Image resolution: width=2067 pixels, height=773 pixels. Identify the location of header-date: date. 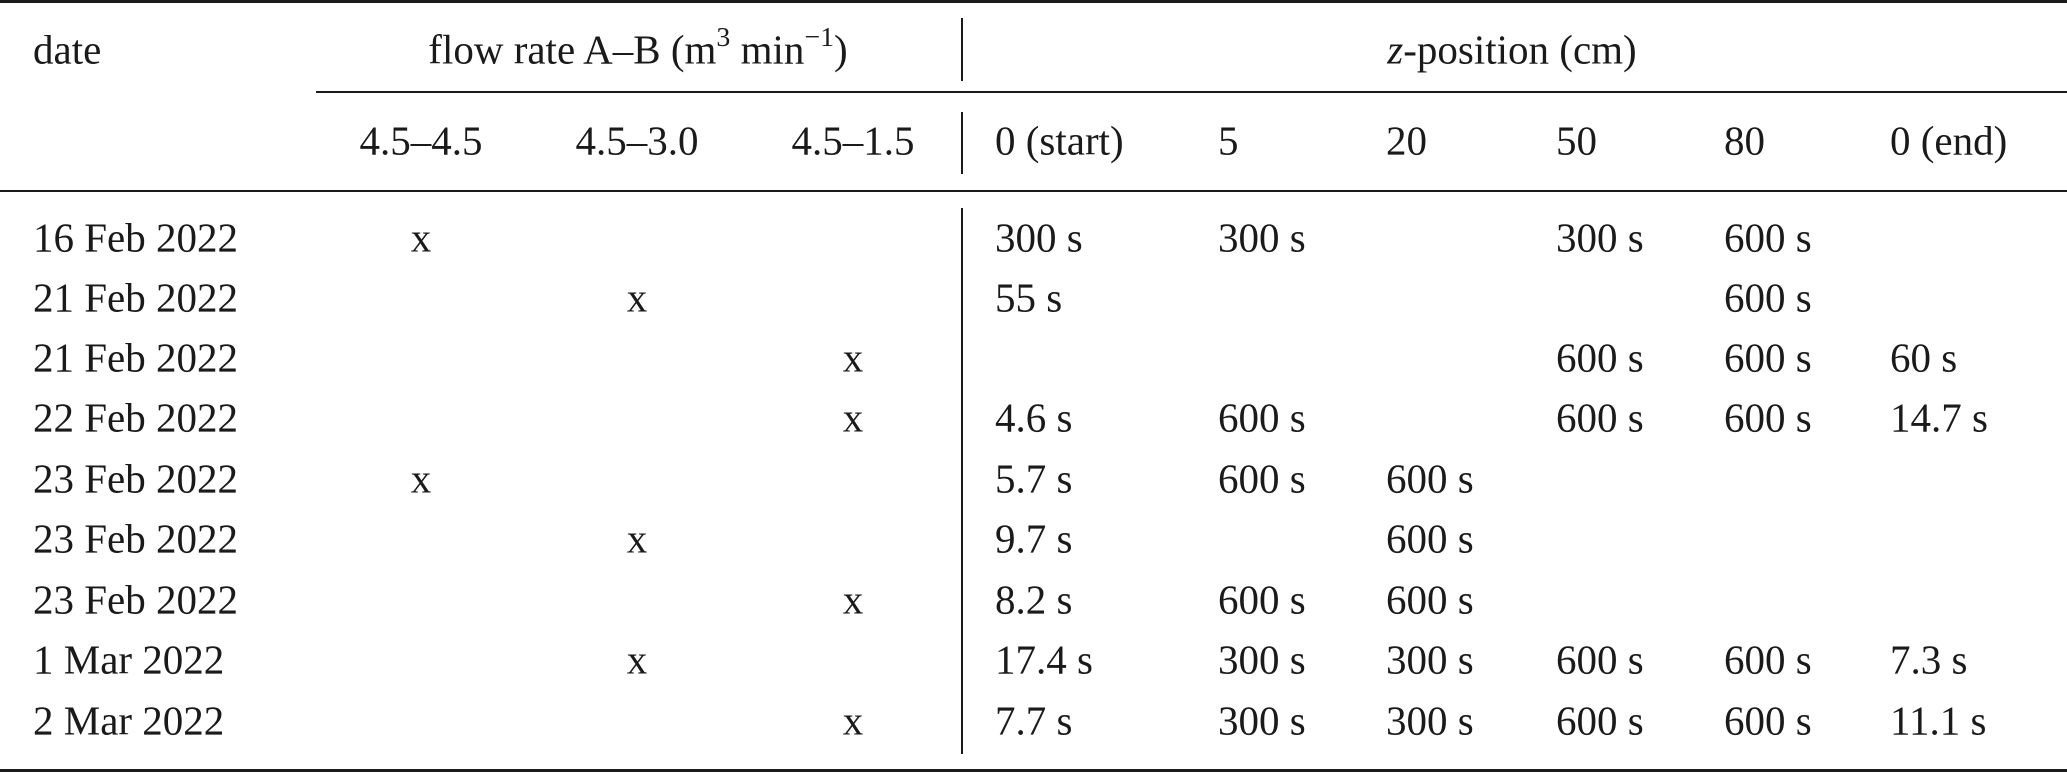
(67, 49).